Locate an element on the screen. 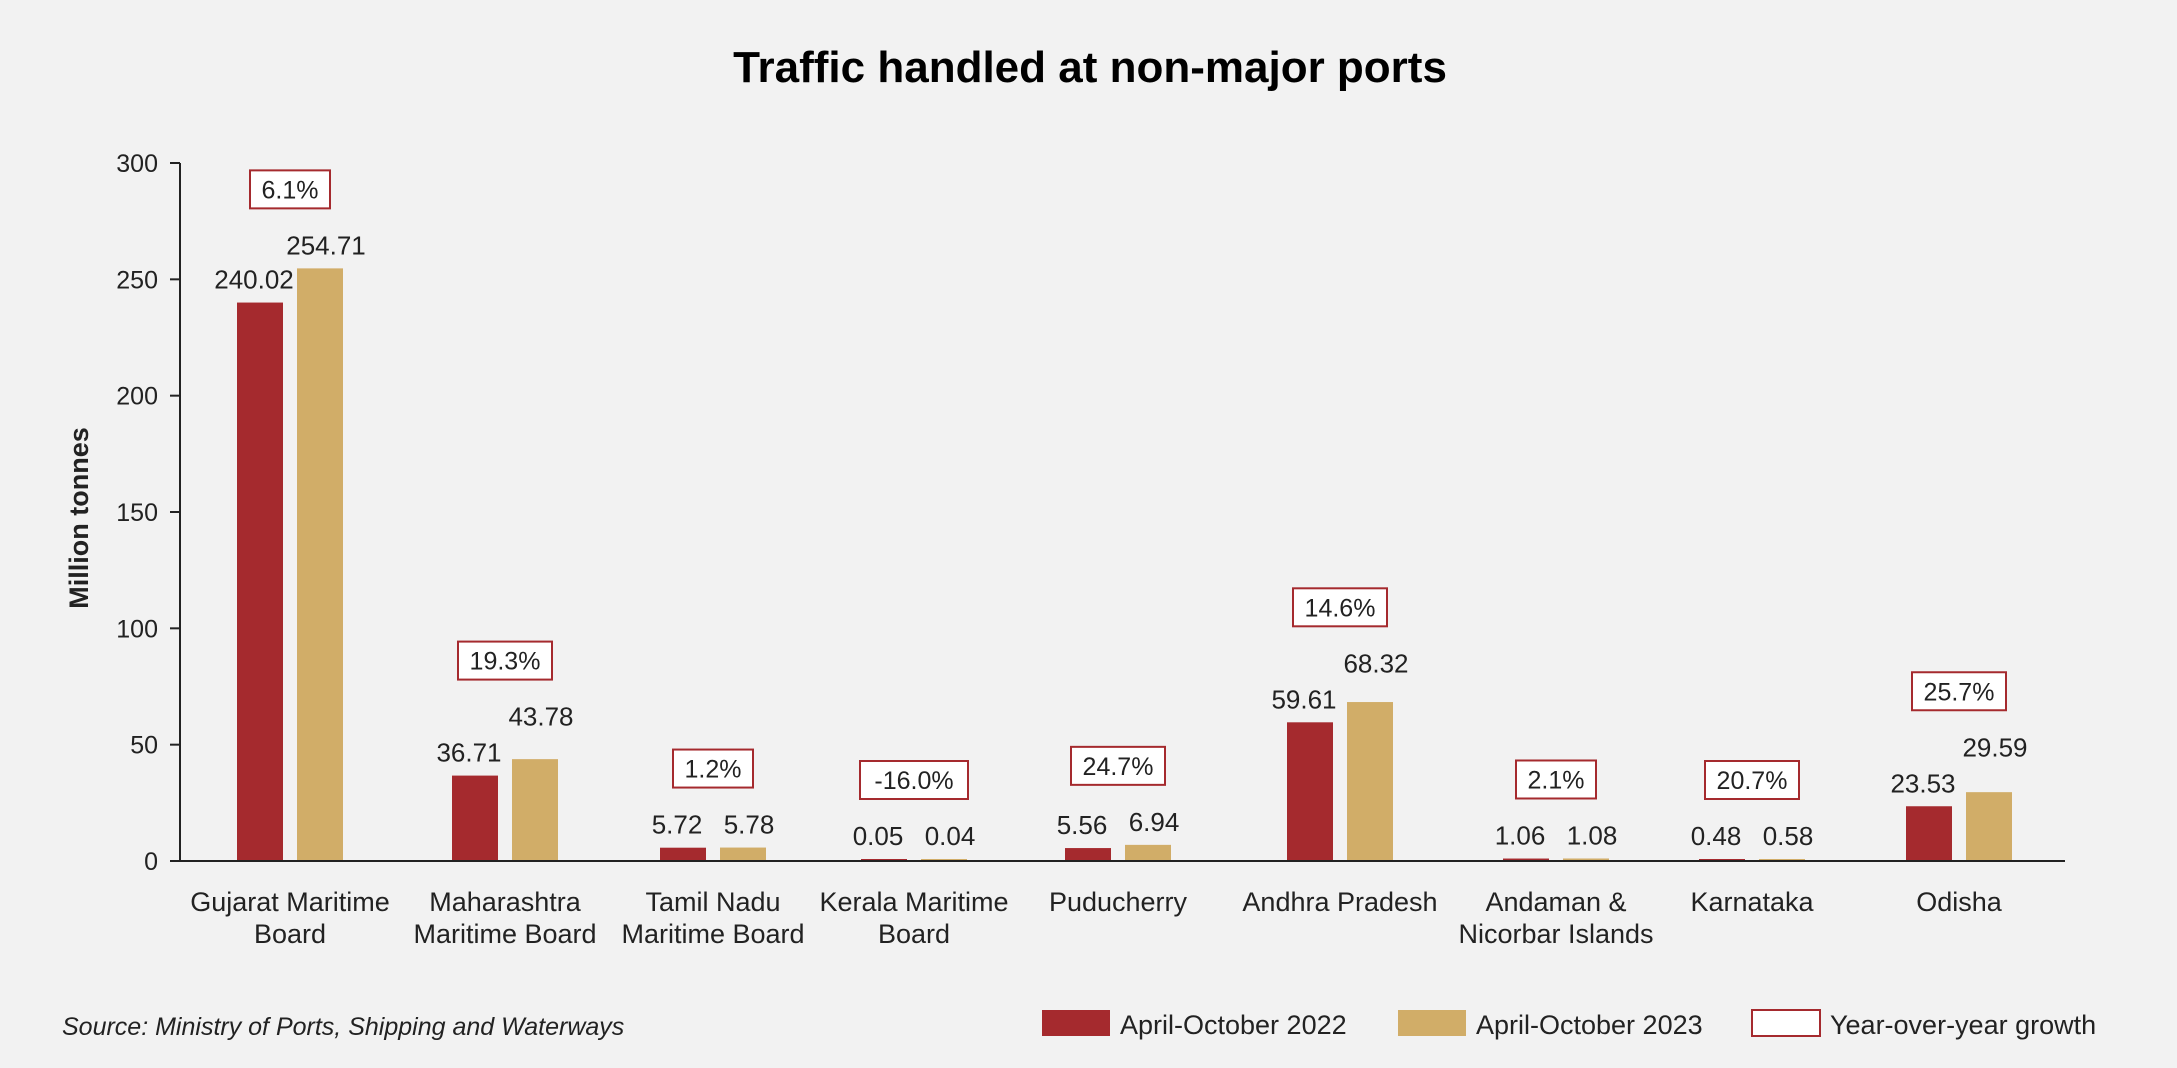 This screenshot has height=1068, width=2177. value-label-2023: 68.32 is located at coordinates (1375, 663).